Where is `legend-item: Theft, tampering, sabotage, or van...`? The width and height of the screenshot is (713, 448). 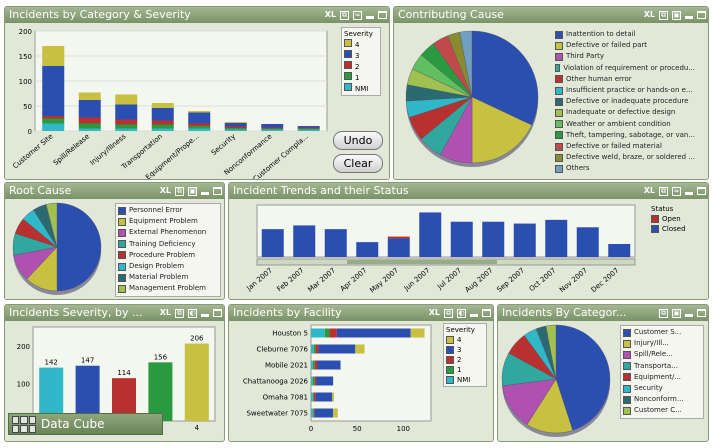 legend-item: Theft, tampering, sabotage, or van... is located at coordinates (625, 135).